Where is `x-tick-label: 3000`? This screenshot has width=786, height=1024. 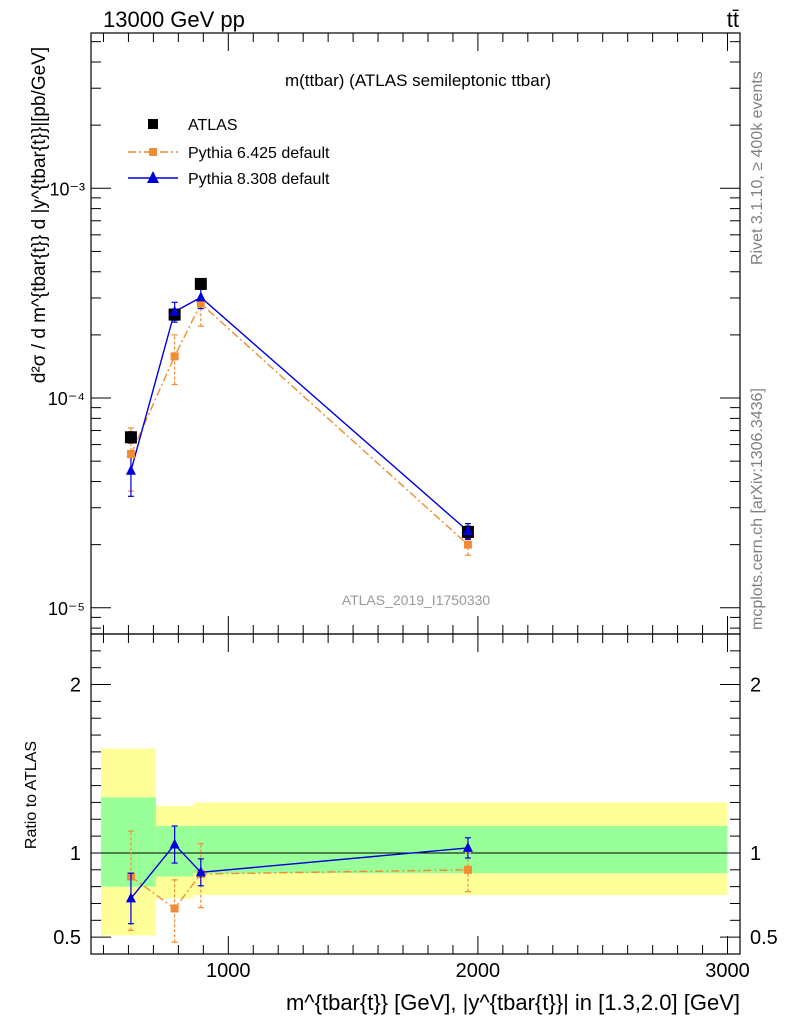 x-tick-label: 3000 is located at coordinates (727, 971).